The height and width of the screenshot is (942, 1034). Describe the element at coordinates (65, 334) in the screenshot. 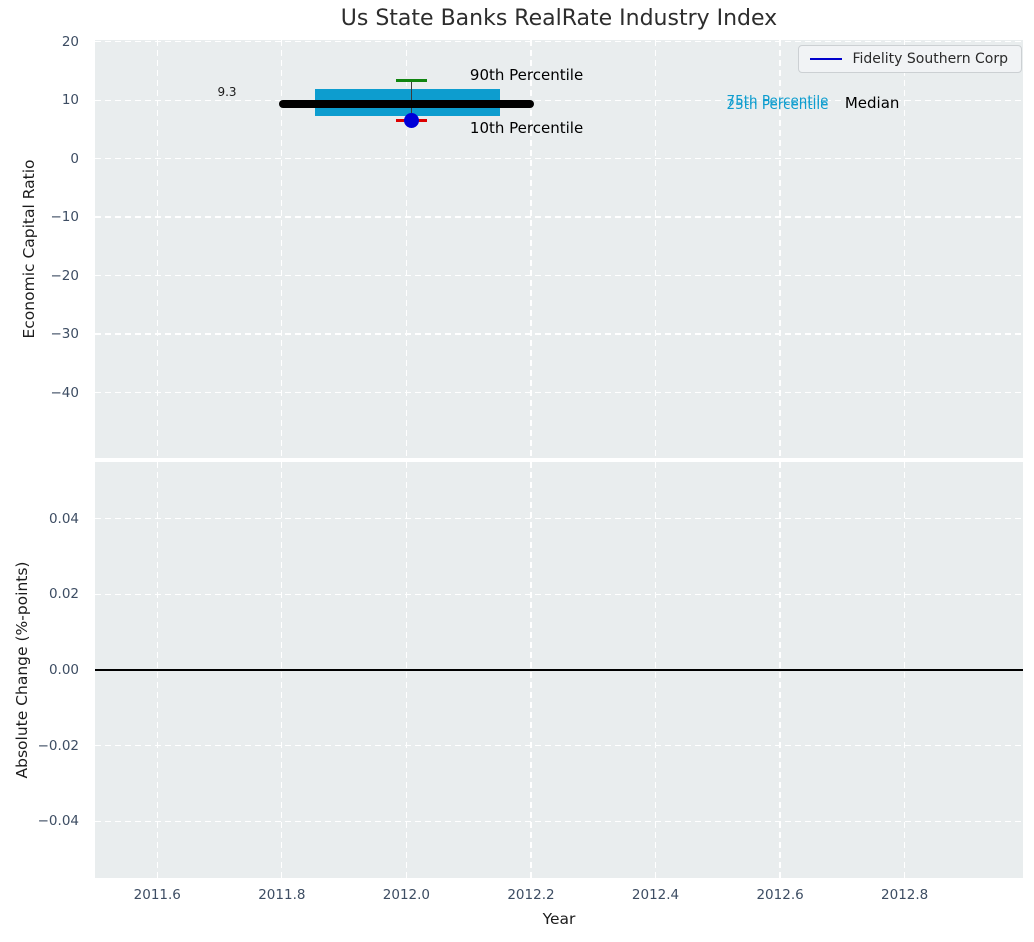

I see `y-tick-label: −30` at that location.